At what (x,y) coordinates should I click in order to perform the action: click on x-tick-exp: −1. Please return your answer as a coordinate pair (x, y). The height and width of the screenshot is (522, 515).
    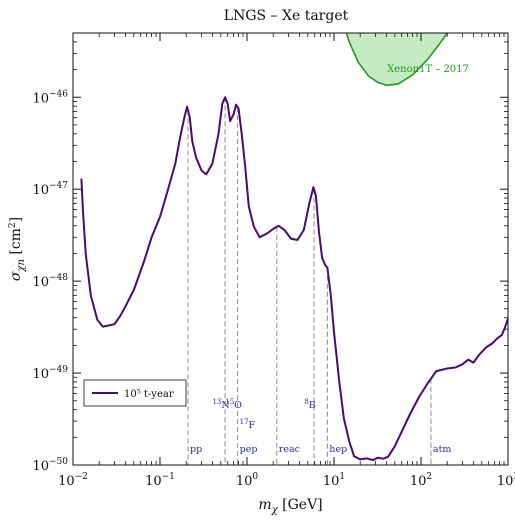
    Looking at the image, I should click on (168, 477).